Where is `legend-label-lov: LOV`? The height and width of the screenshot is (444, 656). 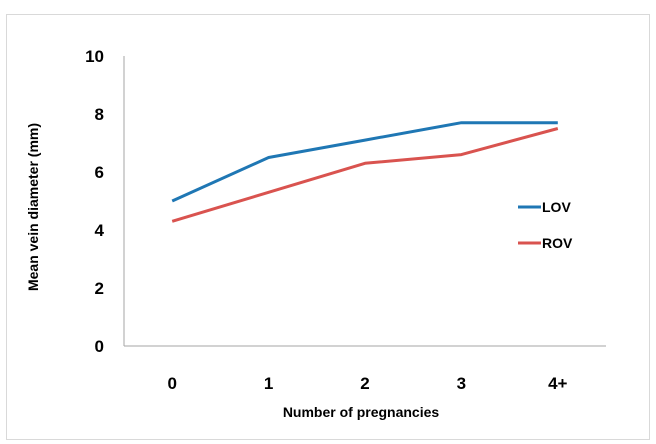
legend-label-lov: LOV is located at coordinates (556, 207).